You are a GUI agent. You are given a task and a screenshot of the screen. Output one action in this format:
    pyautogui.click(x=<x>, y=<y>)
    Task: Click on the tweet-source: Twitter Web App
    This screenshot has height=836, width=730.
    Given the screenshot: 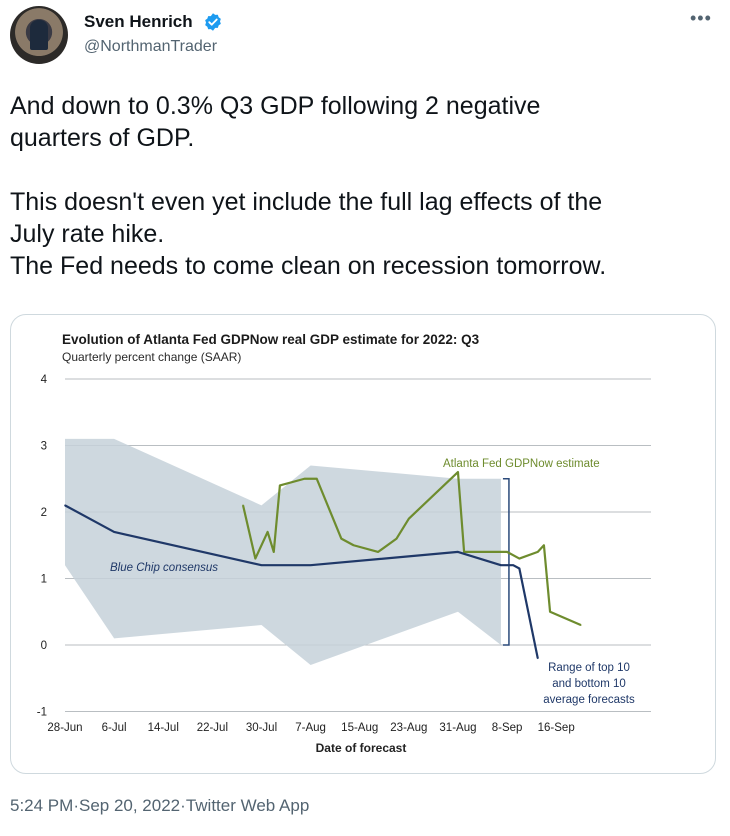 What is the action you would take?
    pyautogui.click(x=247, y=805)
    